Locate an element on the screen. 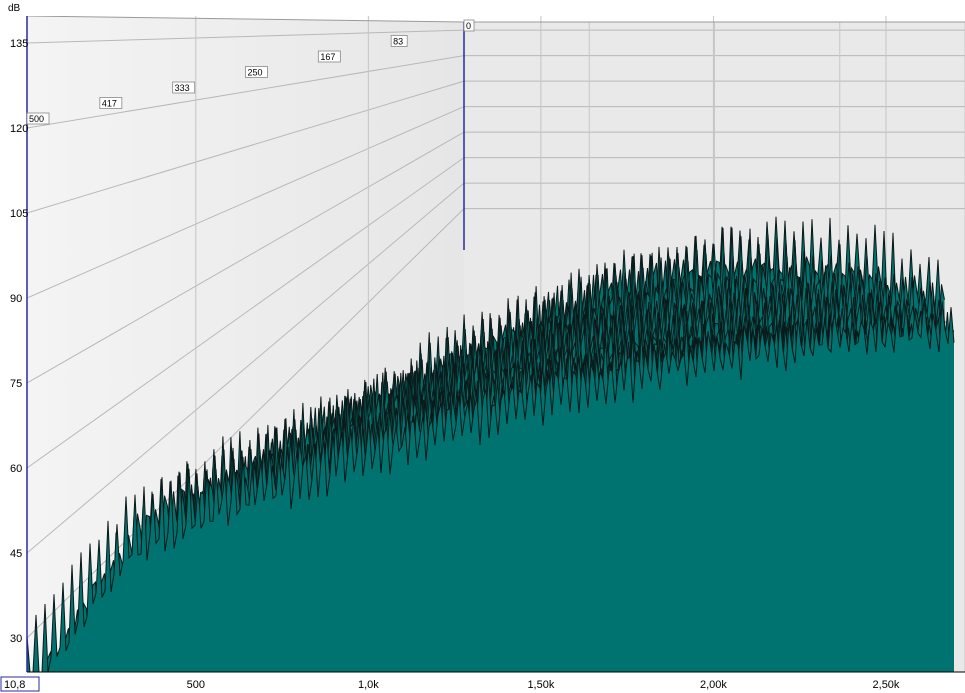 The width and height of the screenshot is (965, 693). y-tick-label: 60 is located at coordinates (16, 469).